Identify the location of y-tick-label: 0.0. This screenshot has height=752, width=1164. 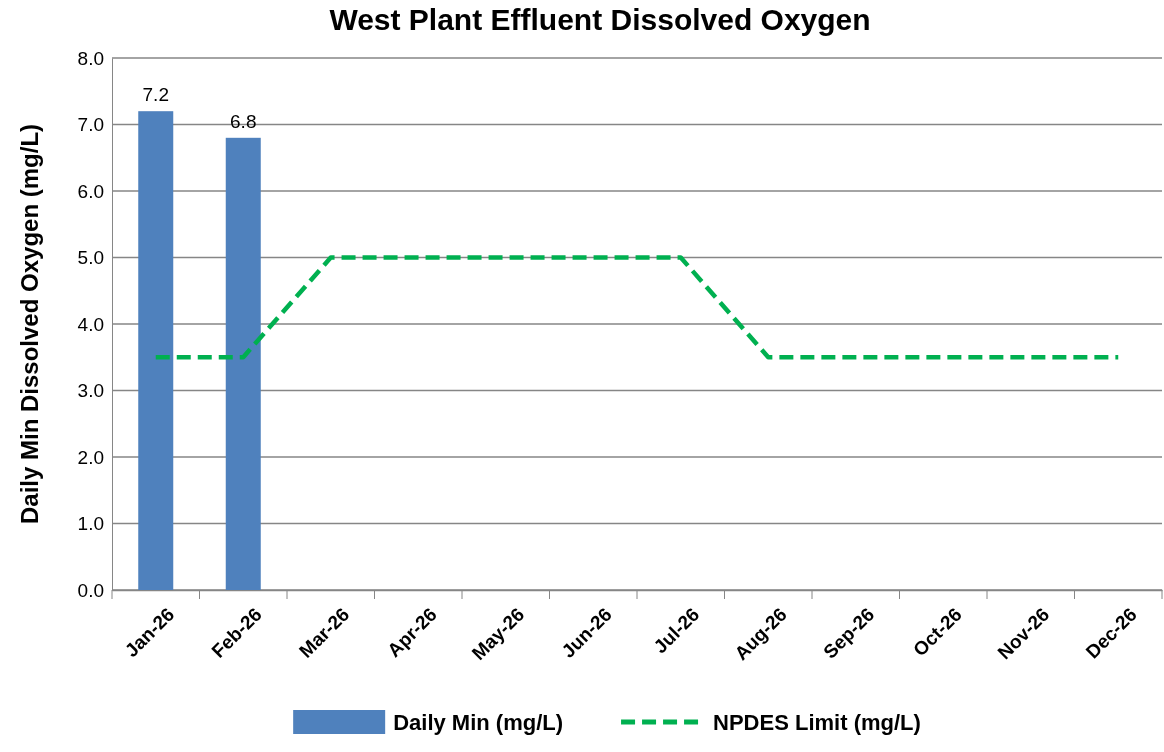
(90, 590).